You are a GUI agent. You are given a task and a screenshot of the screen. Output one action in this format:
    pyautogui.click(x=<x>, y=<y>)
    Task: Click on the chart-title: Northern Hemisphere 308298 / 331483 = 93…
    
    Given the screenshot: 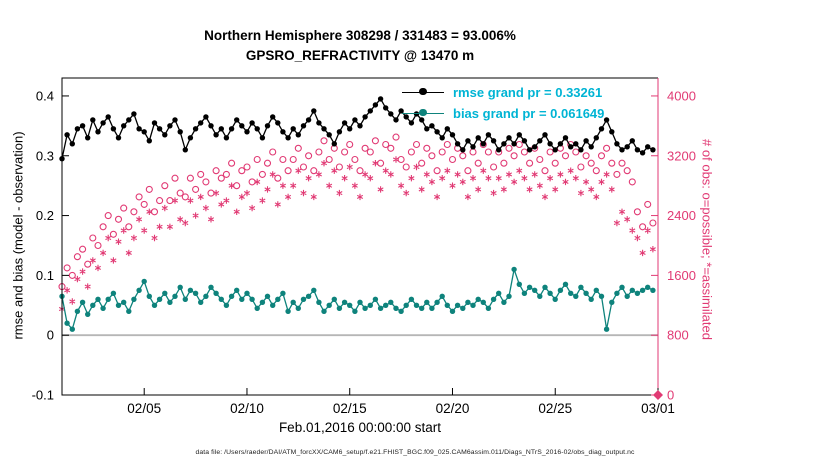 What is the action you would take?
    pyautogui.click(x=360, y=35)
    